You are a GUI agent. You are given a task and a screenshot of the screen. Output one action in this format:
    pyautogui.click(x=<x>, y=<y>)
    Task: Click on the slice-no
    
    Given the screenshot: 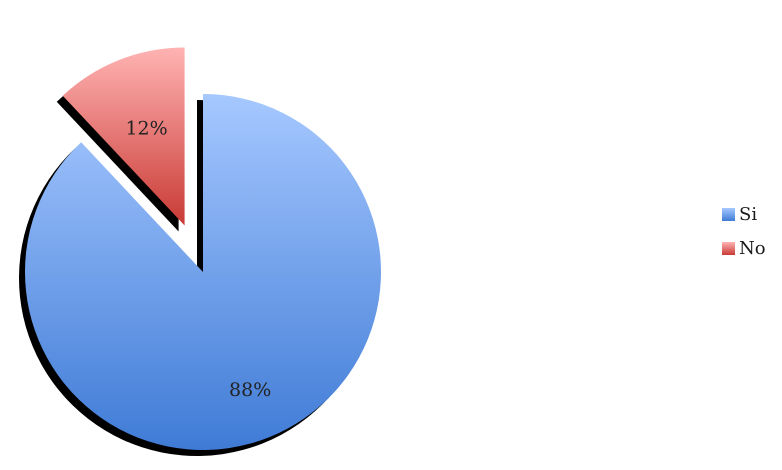 What is the action you would take?
    pyautogui.click(x=123, y=136)
    